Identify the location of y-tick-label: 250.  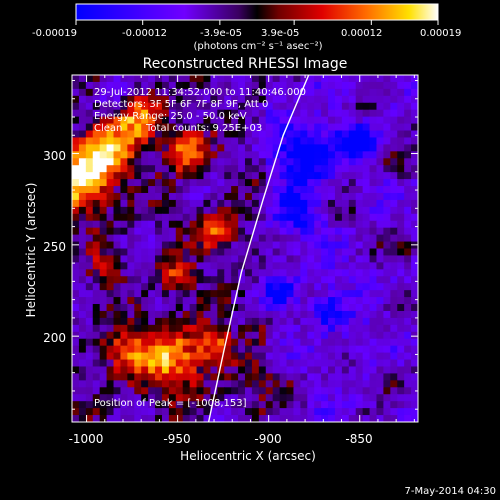
(54, 247).